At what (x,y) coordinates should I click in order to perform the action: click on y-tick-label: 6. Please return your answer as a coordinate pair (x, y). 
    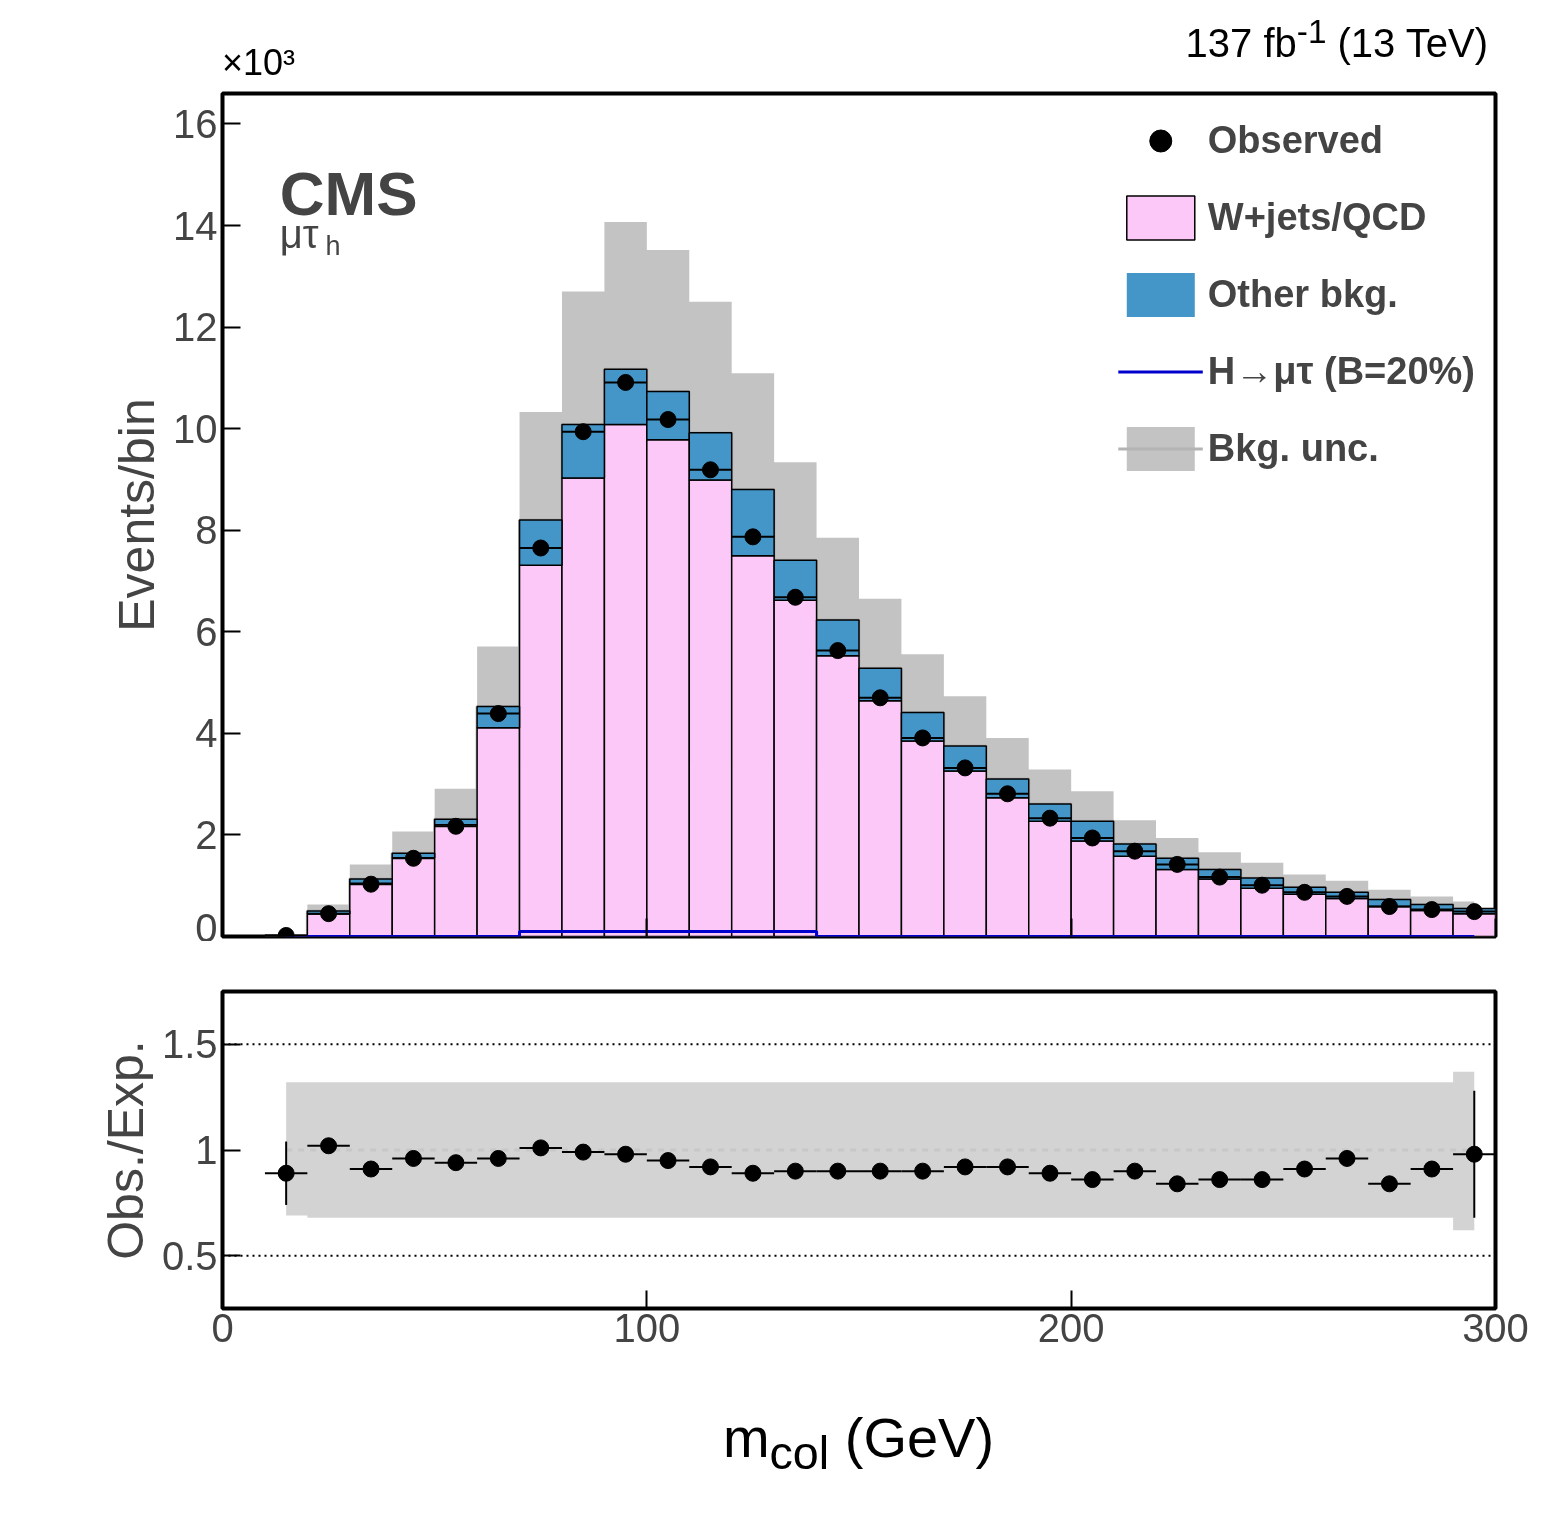
    Looking at the image, I should click on (206, 631).